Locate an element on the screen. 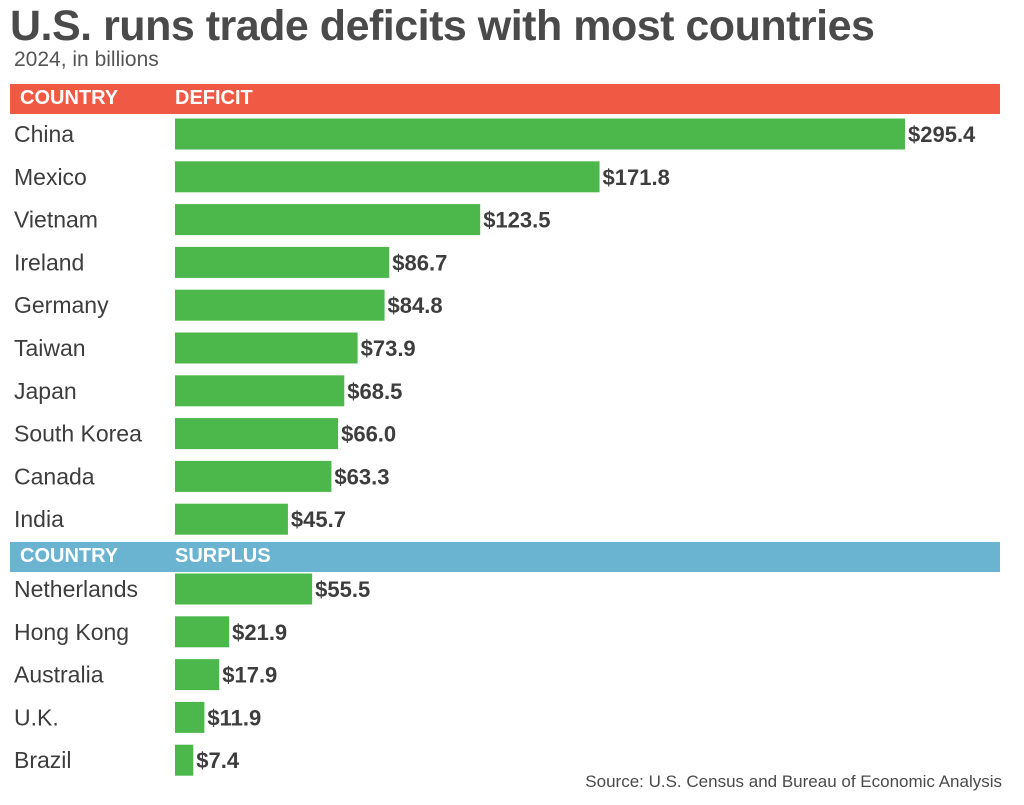 This screenshot has height=805, width=1024. category-label-u-k: U.K. is located at coordinates (36, 717).